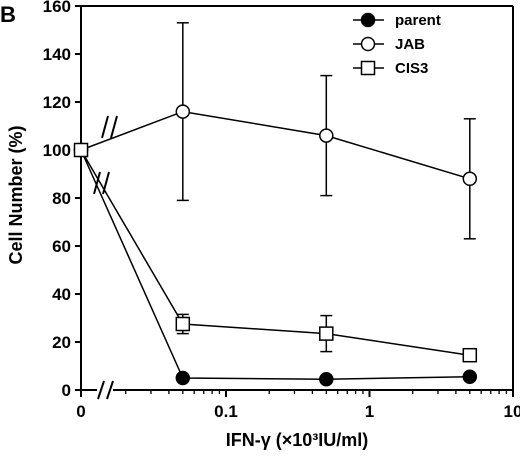  What do you see at coordinates (411, 68) in the screenshot?
I see `legend-label: CIS3` at bounding box center [411, 68].